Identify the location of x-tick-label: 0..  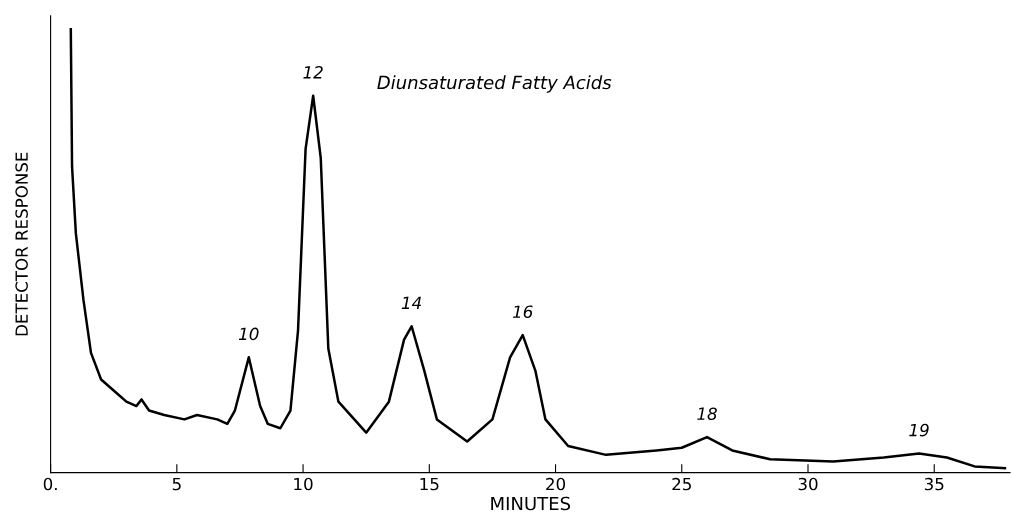
(50, 484).